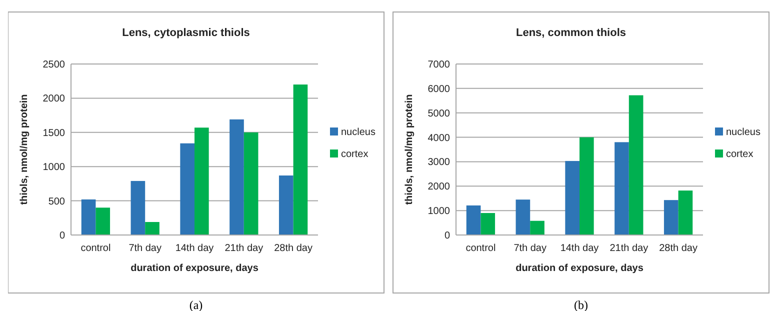  I want to click on y-tick-label: 500, so click(57, 202).